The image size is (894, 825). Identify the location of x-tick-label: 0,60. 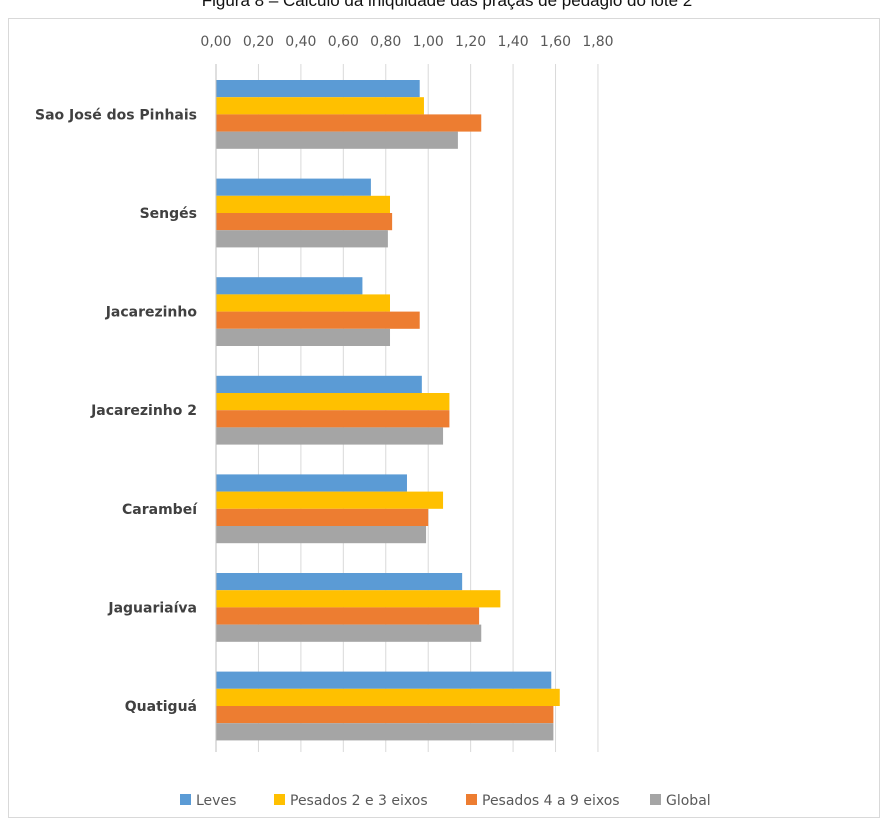
(343, 42).